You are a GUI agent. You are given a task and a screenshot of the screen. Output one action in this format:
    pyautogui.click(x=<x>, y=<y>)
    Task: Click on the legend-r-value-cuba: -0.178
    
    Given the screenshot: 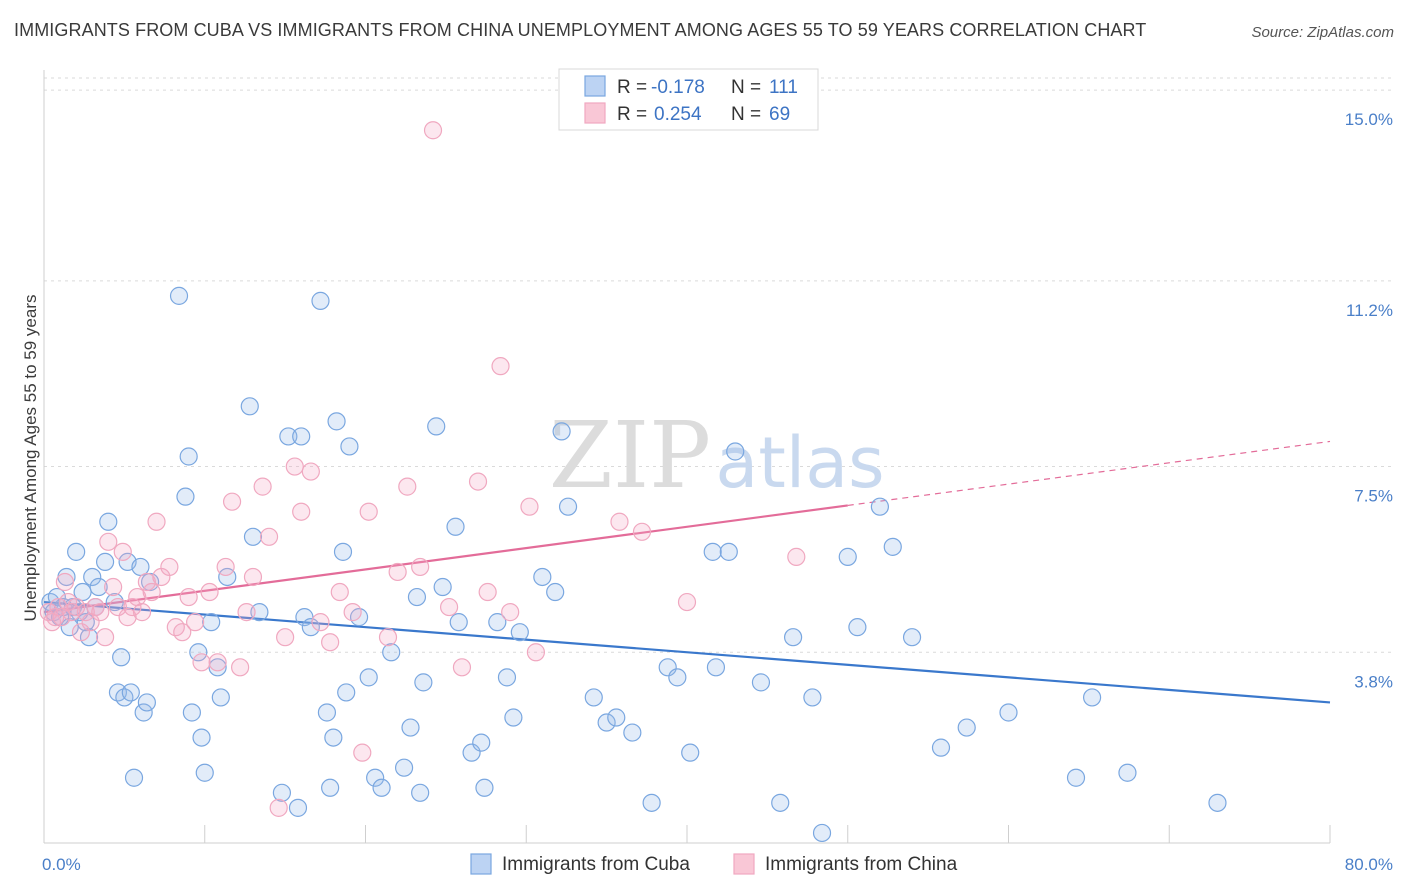 What is the action you would take?
    pyautogui.click(x=678, y=87)
    